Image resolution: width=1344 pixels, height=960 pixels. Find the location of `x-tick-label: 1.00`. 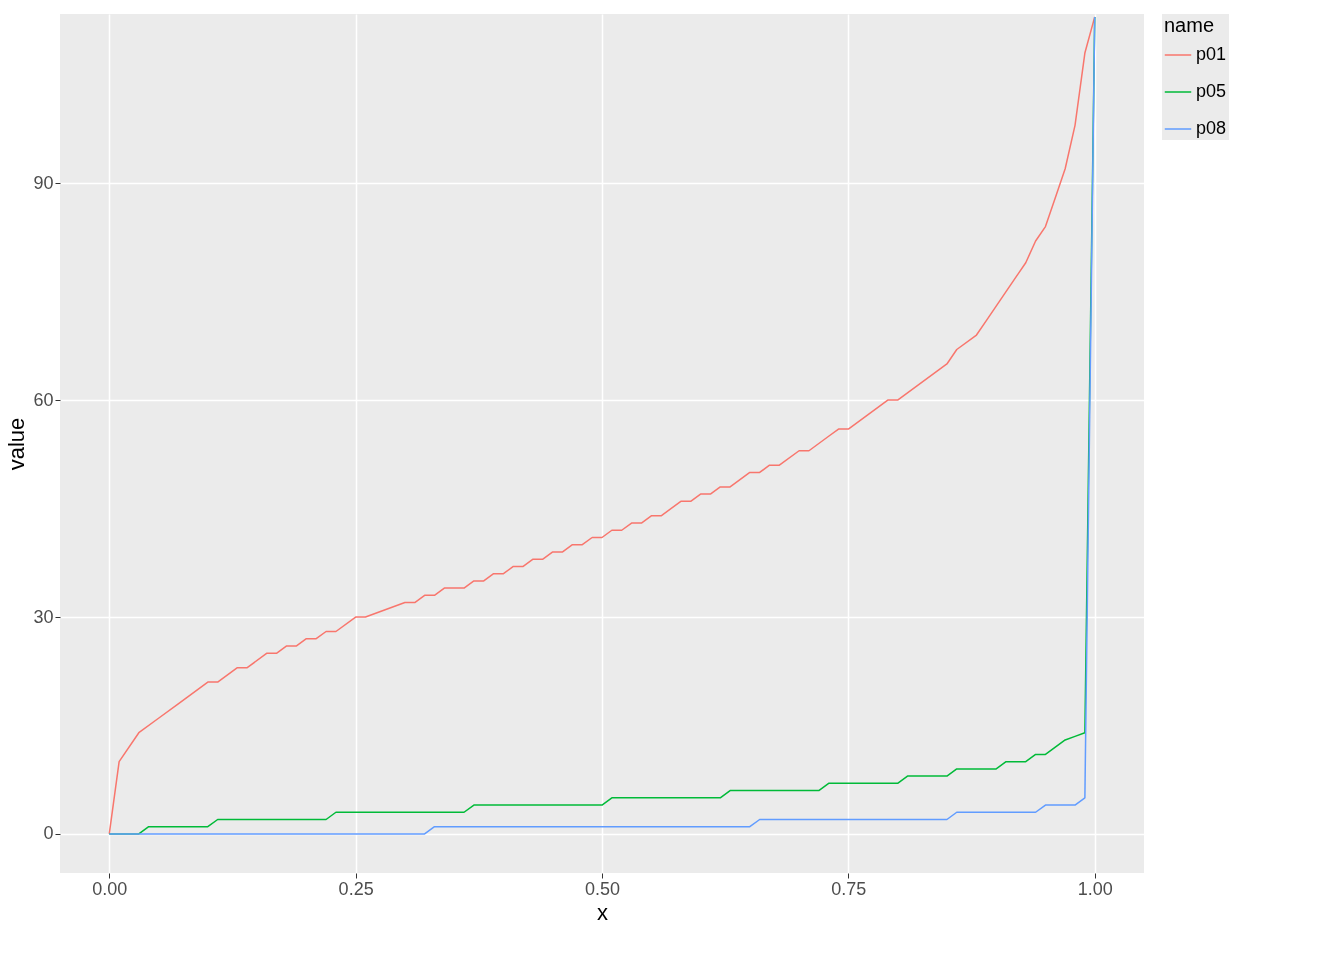

x-tick-label: 1.00 is located at coordinates (1095, 888).